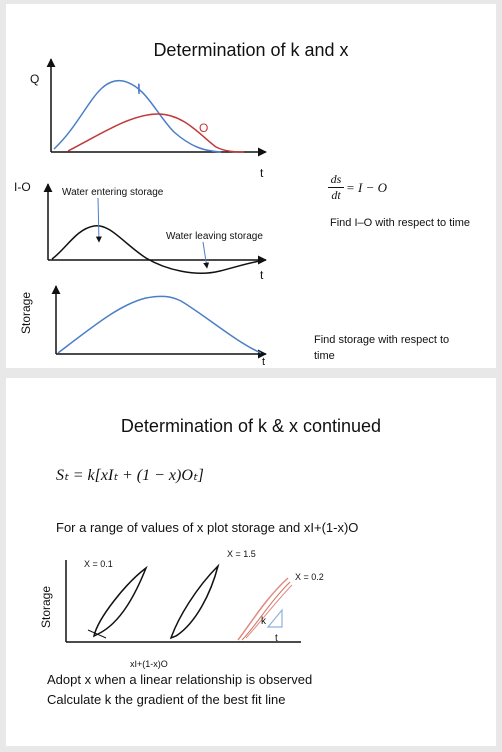 The height and width of the screenshot is (752, 502). What do you see at coordinates (367, 187) in the screenshot?
I see `equation-rhs: = I − O` at bounding box center [367, 187].